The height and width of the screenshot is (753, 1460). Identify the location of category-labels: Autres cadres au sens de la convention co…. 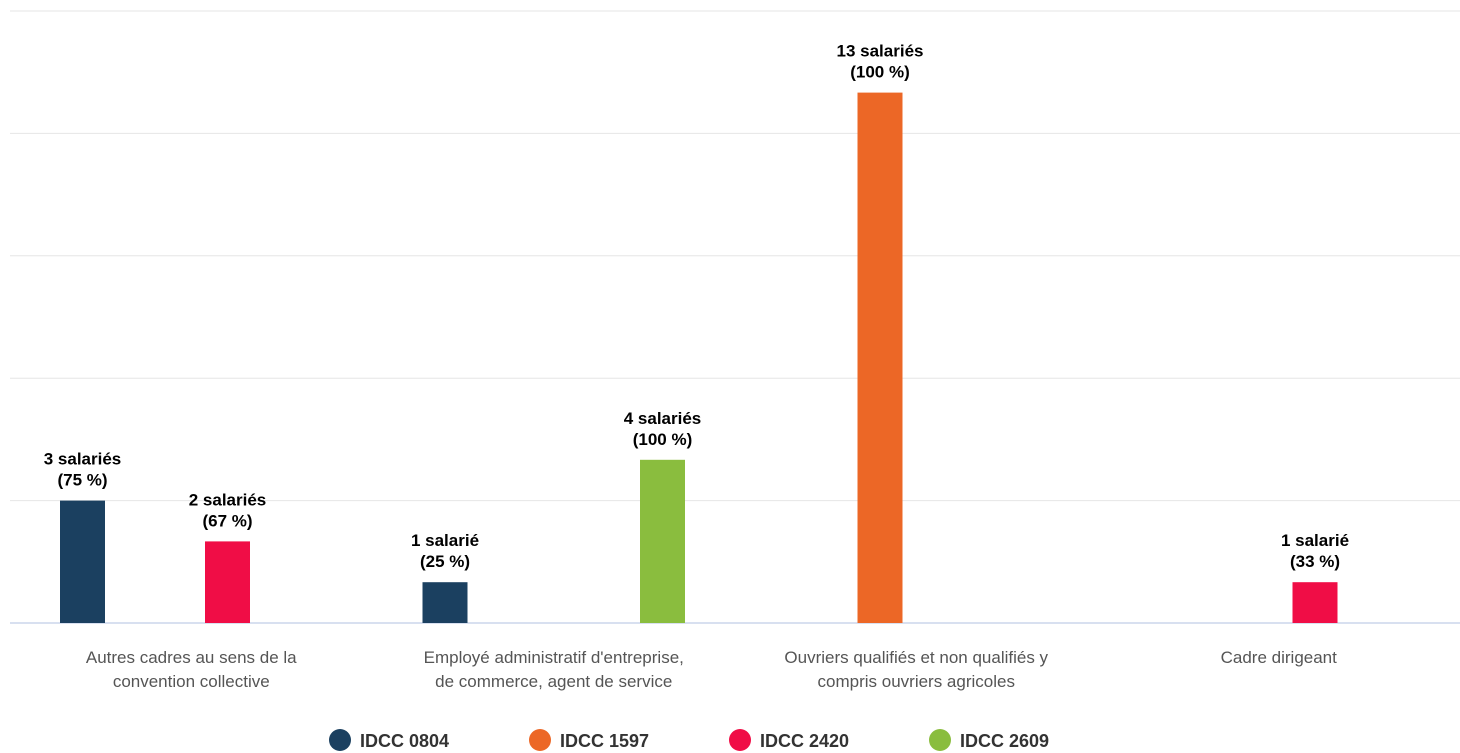
(711, 669).